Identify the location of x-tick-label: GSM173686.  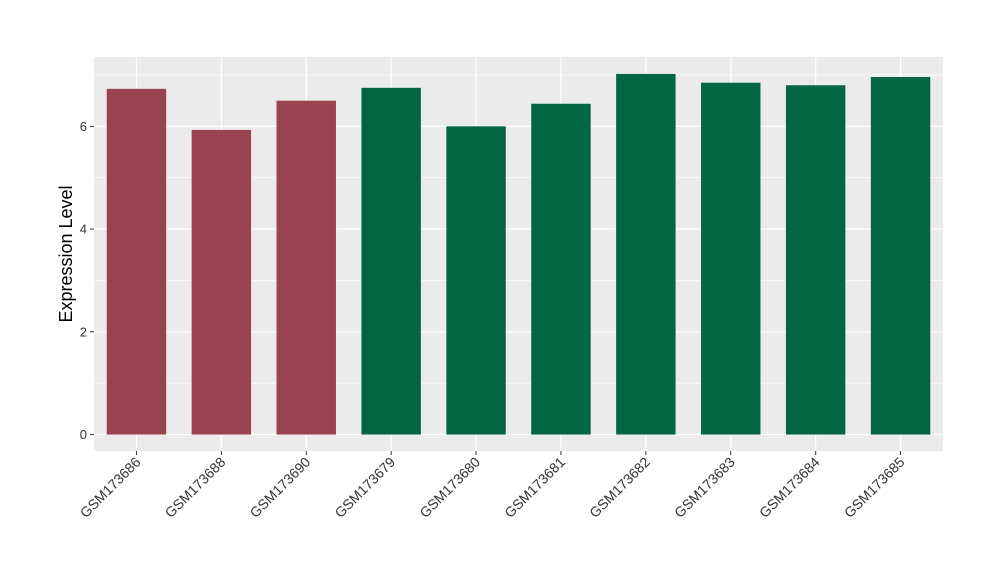
(110, 487).